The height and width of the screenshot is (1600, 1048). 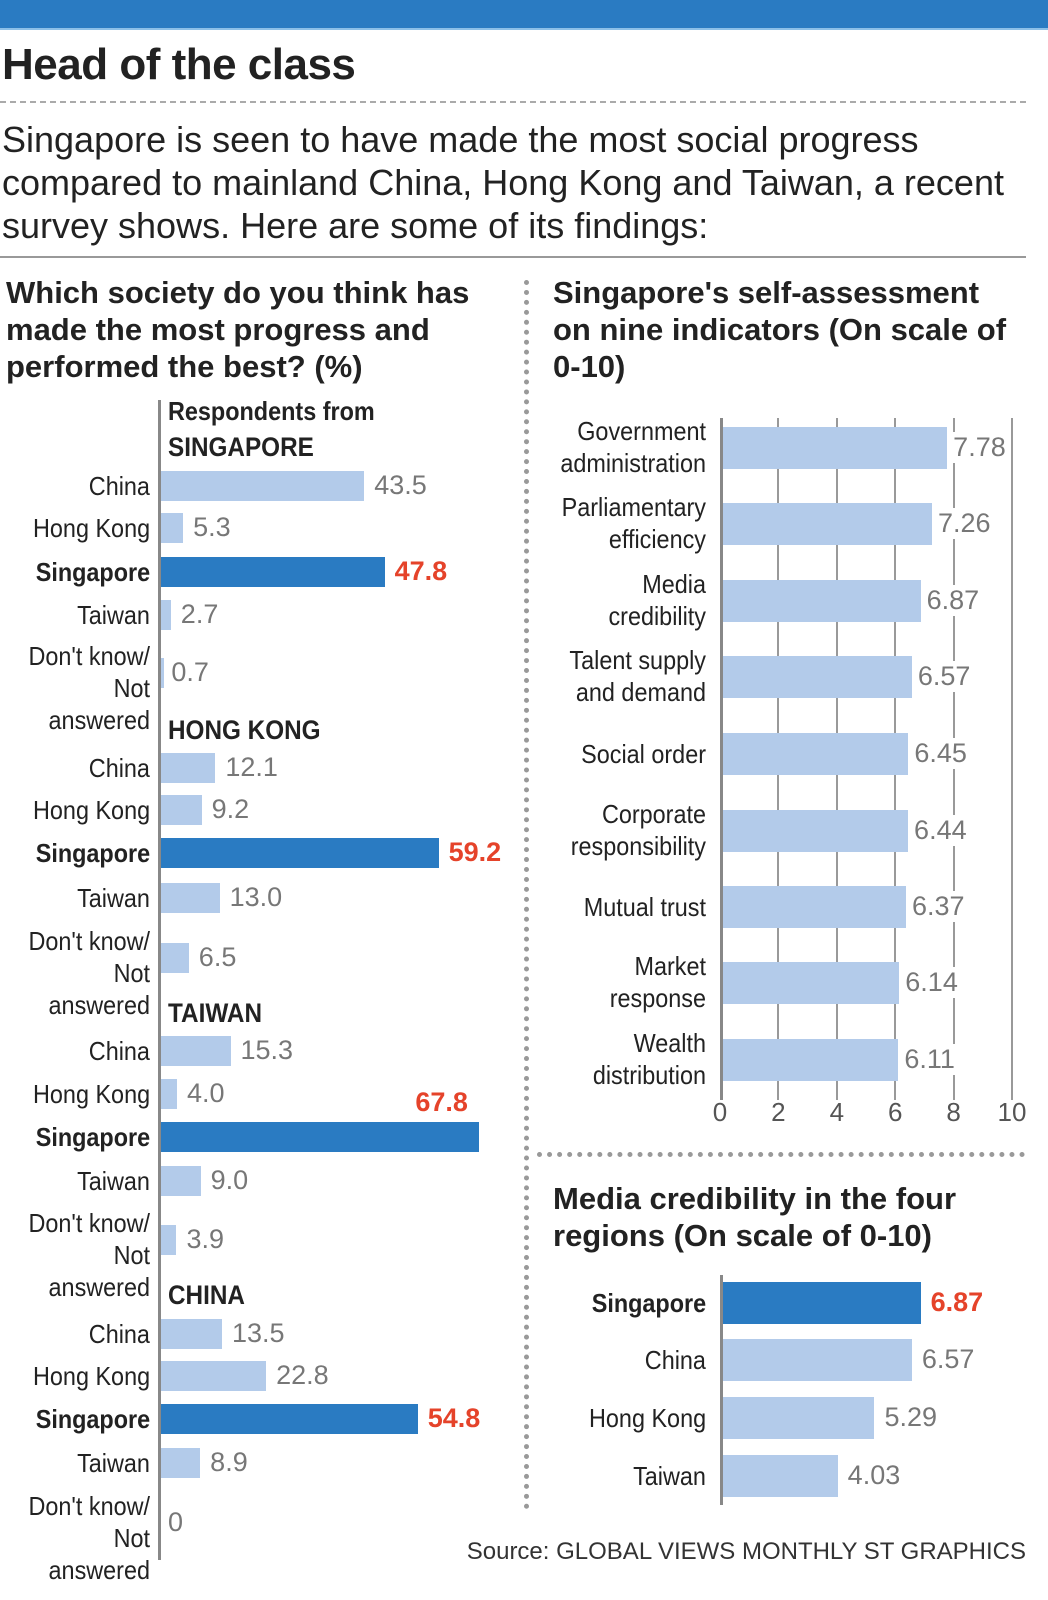 What do you see at coordinates (475, 852) in the screenshot?
I see `value-label: 59.2` at bounding box center [475, 852].